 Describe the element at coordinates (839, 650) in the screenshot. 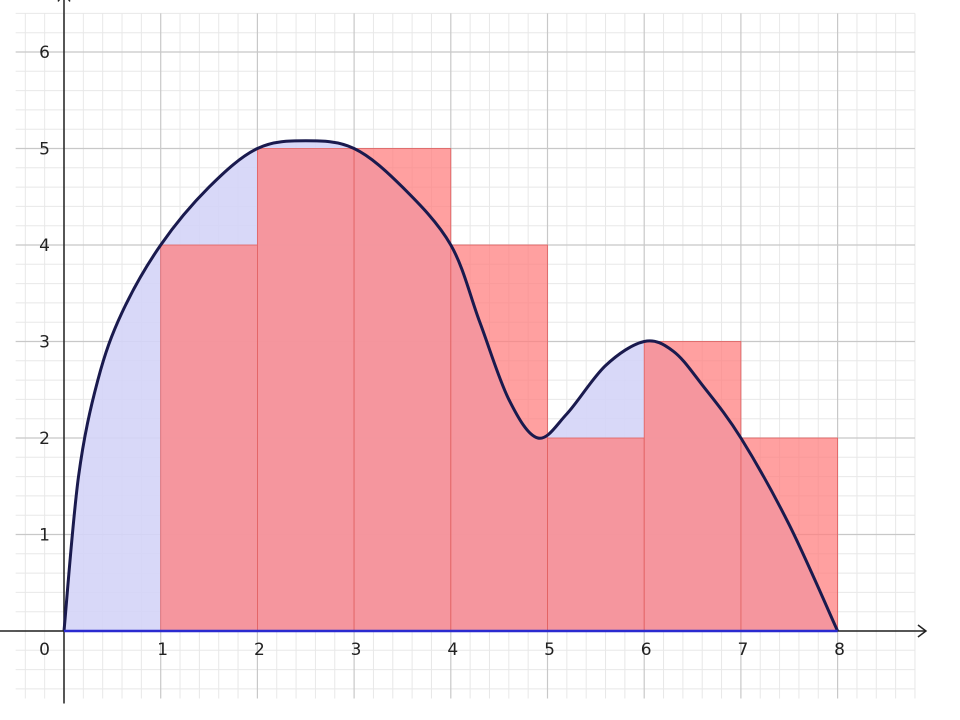

I see `x-tick-label: 8` at that location.